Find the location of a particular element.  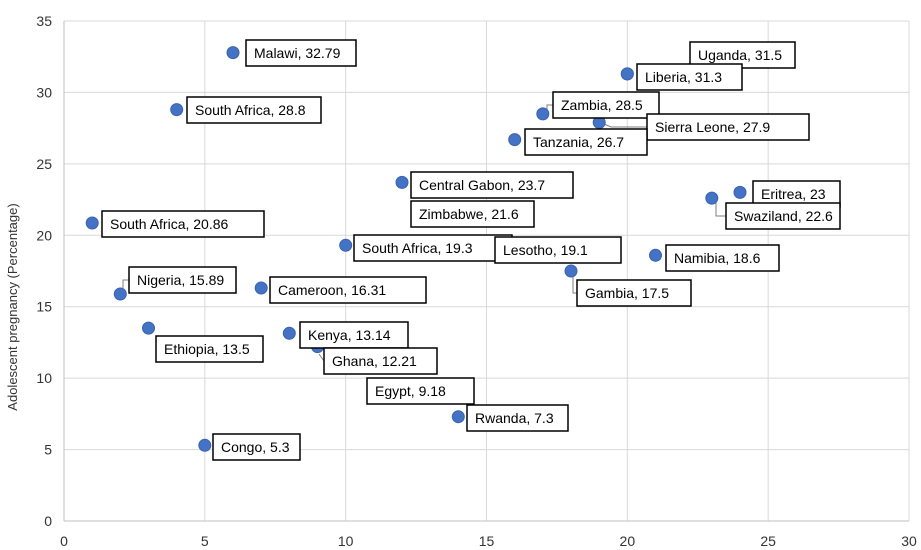

data-label: Nigeria, 15.89 is located at coordinates (180, 280).